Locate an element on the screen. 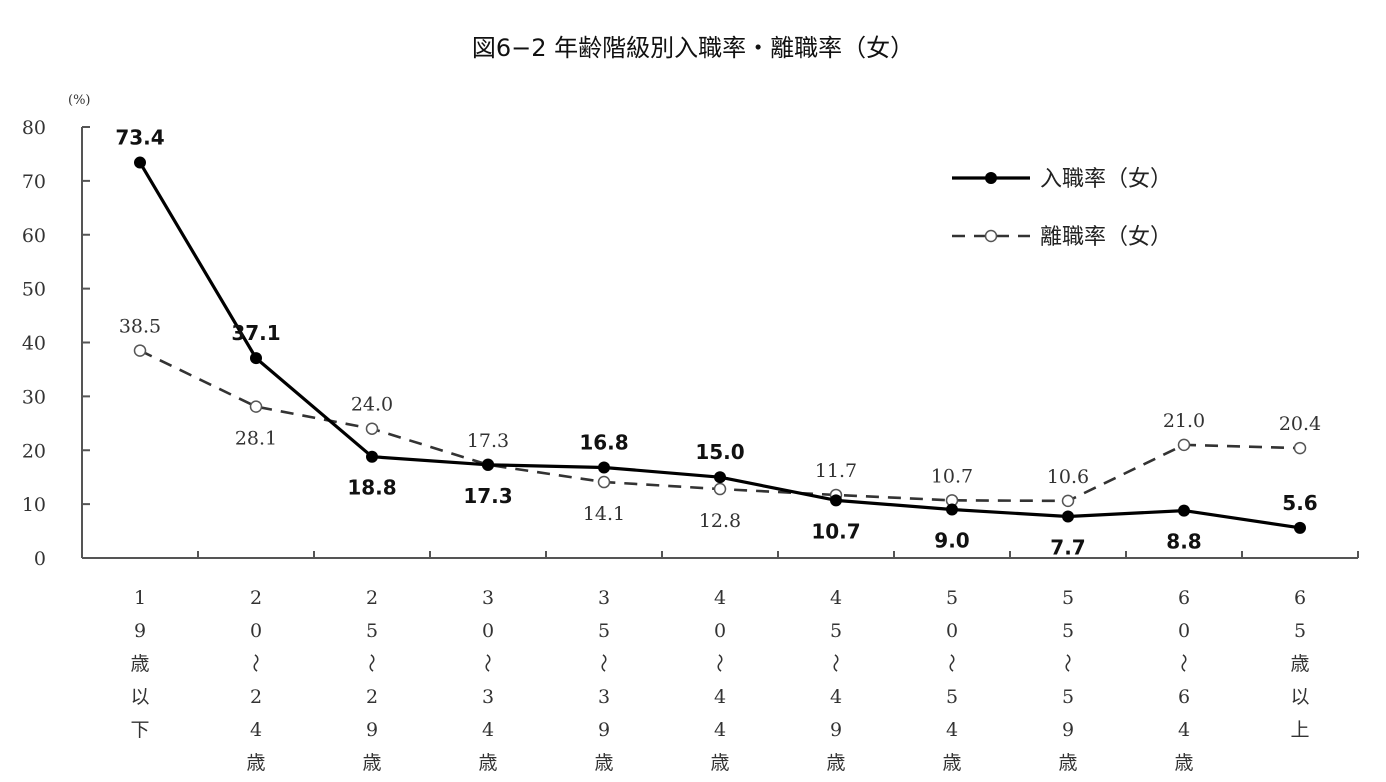 Image resolution: width=1386 pixels, height=782 pixels. separation-value-label: 11.7 is located at coordinates (836, 471).